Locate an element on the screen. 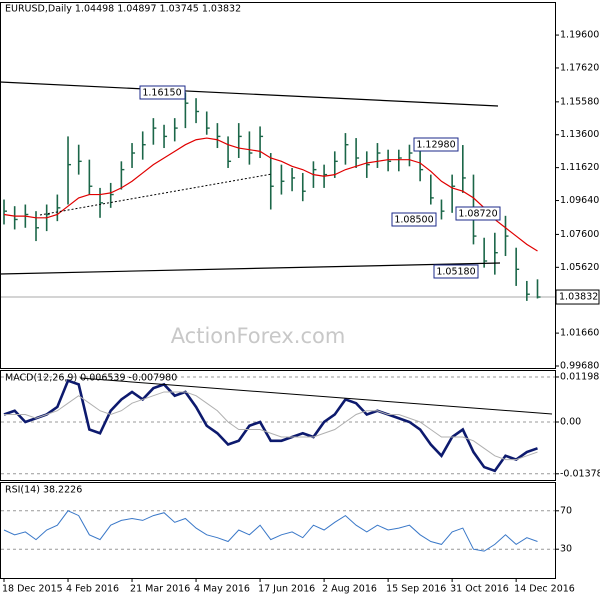 This screenshot has width=600, height=600. y-tick-label: 0.011982 is located at coordinates (580, 376).